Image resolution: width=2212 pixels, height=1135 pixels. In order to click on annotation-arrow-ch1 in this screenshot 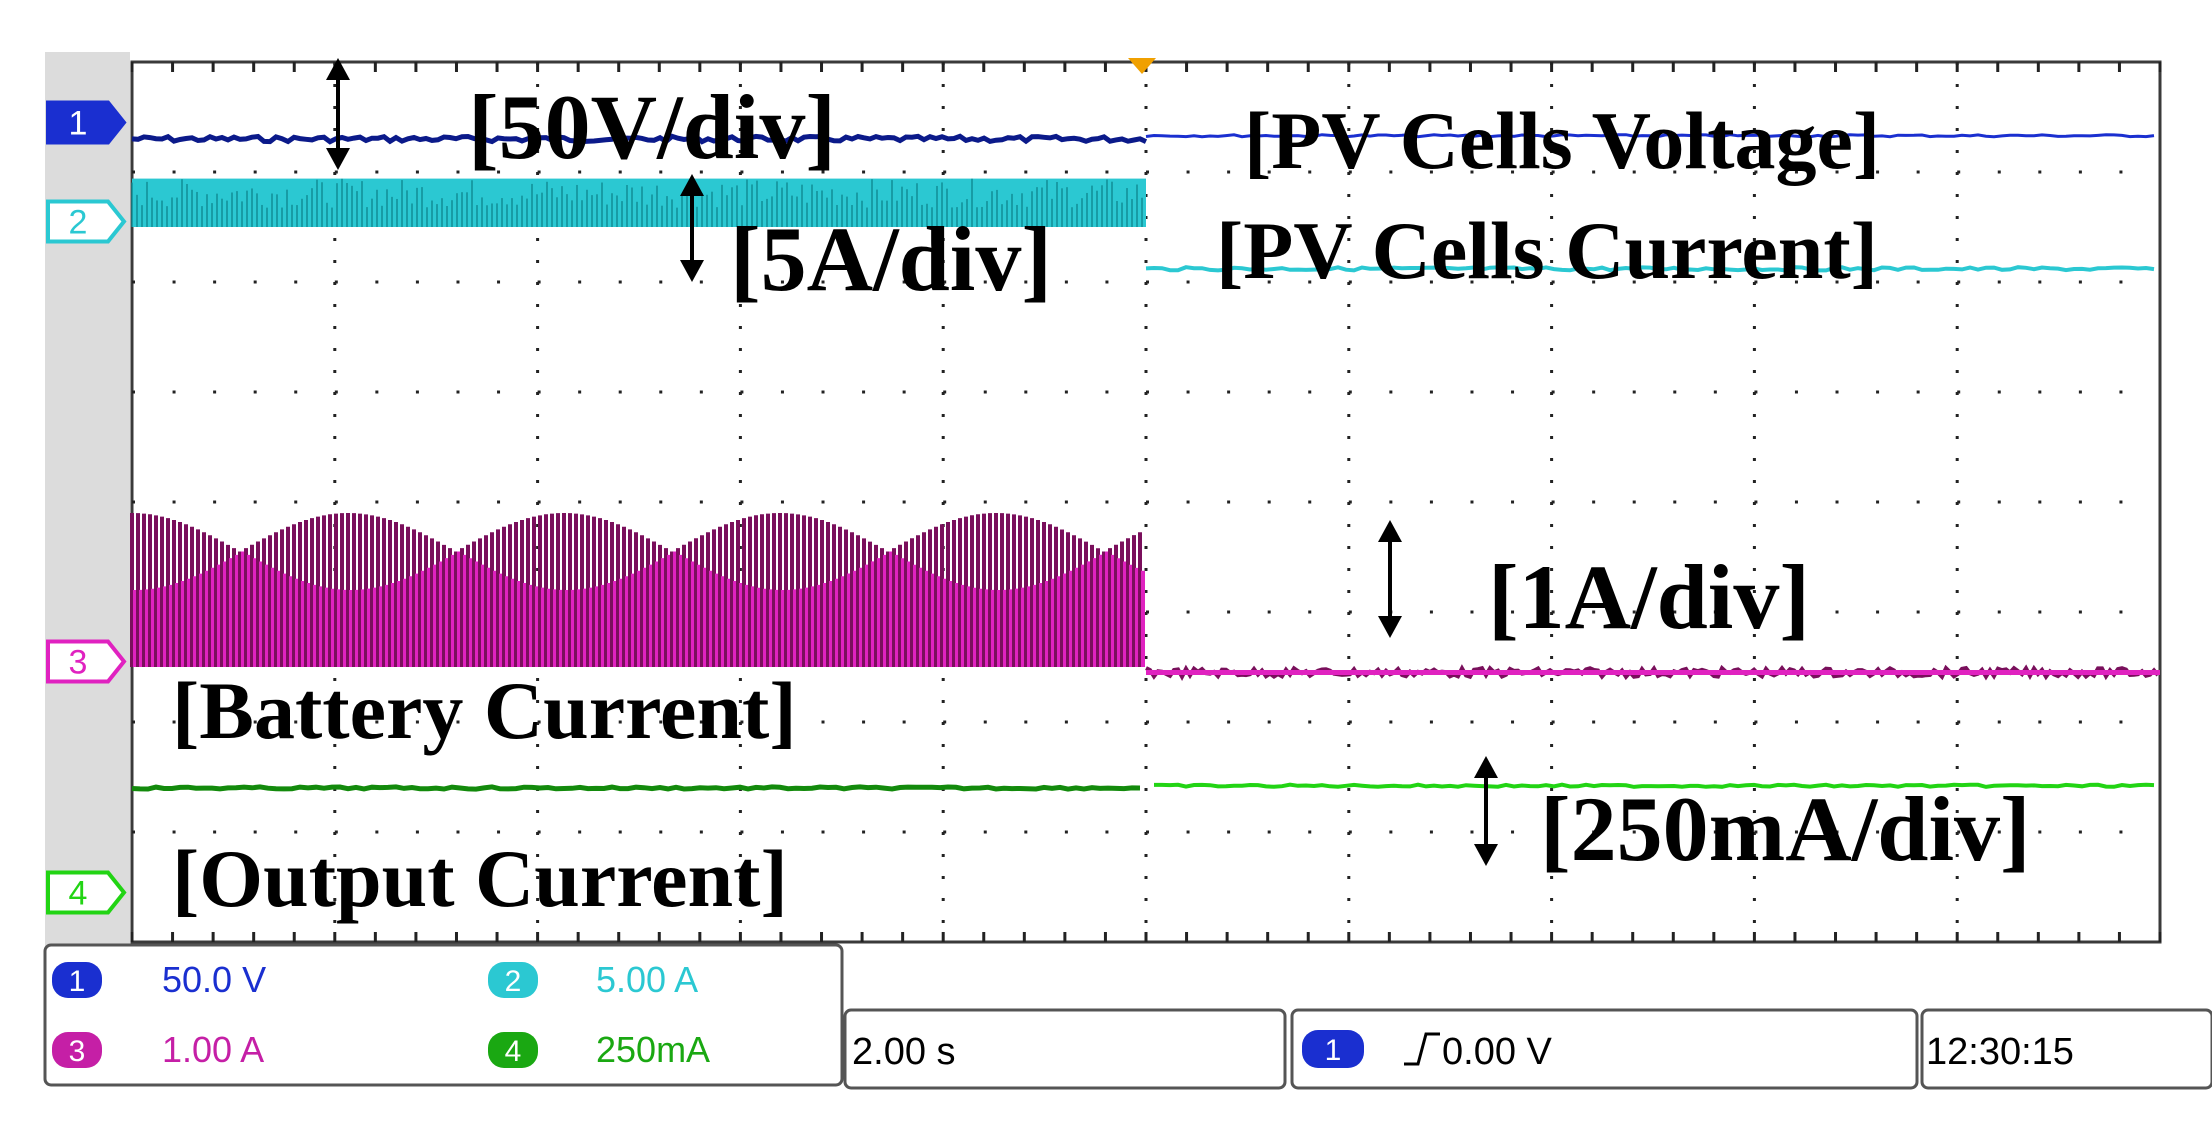, I will do `click(338, 114)`.